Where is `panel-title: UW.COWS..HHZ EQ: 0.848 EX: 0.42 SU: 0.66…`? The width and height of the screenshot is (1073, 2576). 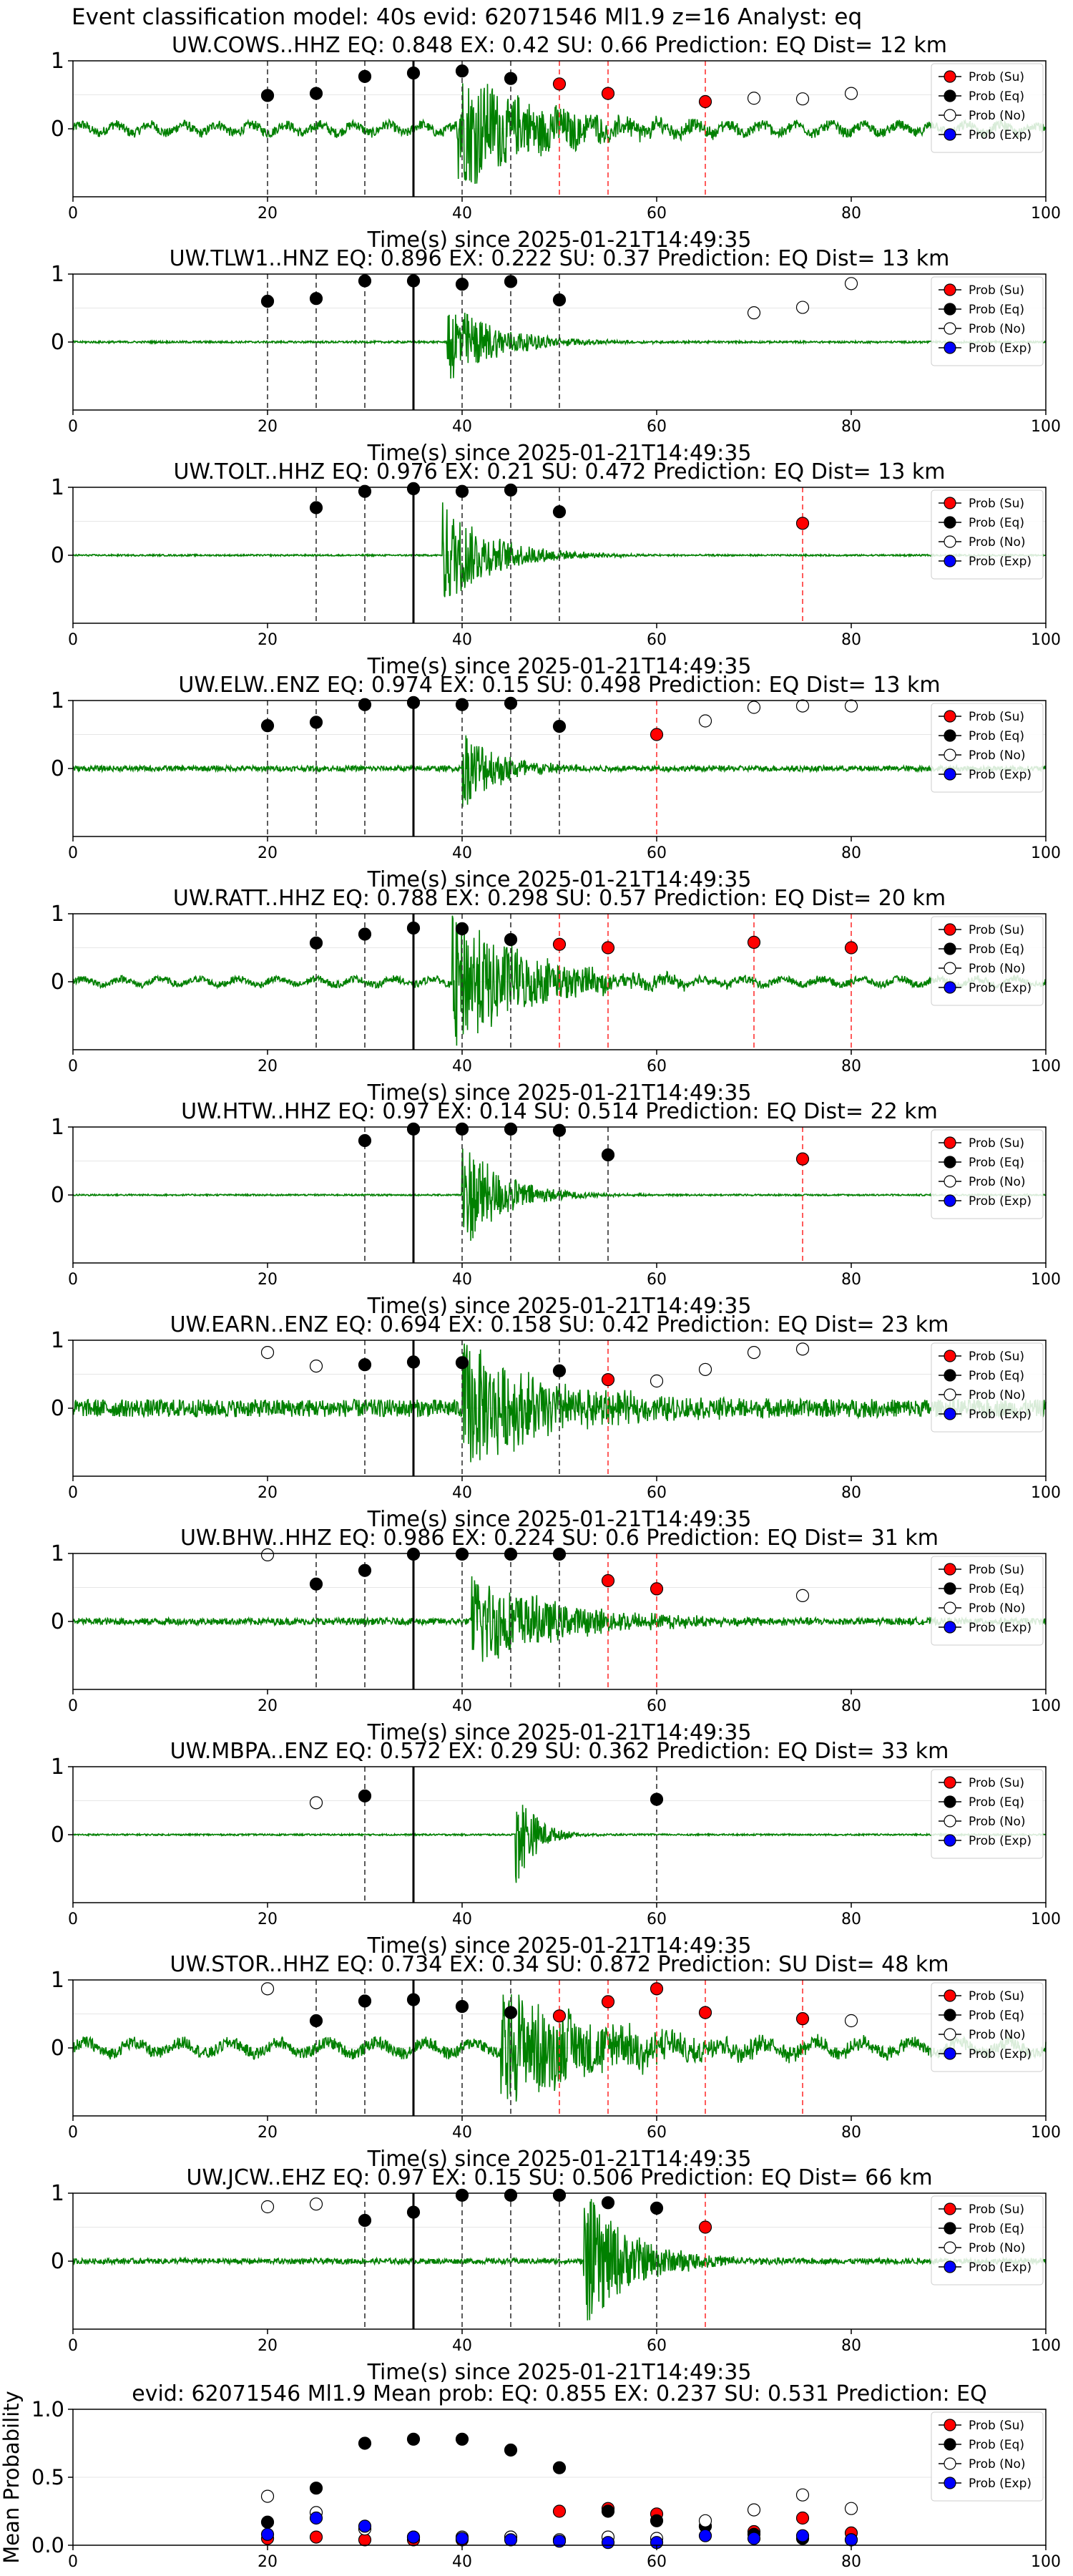 panel-title: UW.COWS..HHZ EQ: 0.848 EX: 0.42 SU: 0.66… is located at coordinates (559, 45).